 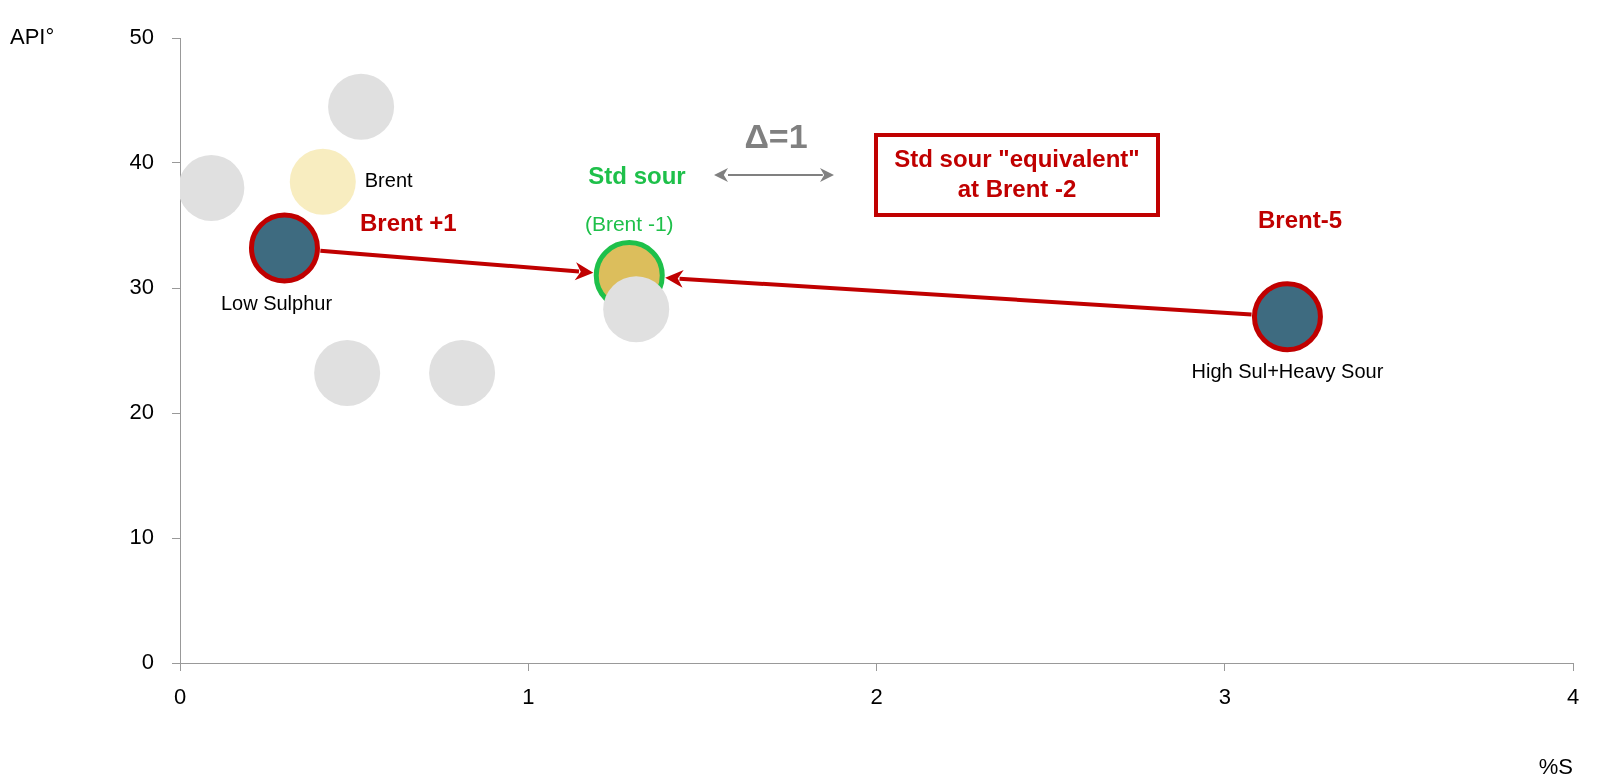 I want to click on x-axis-title: %S, so click(x=1555, y=767).